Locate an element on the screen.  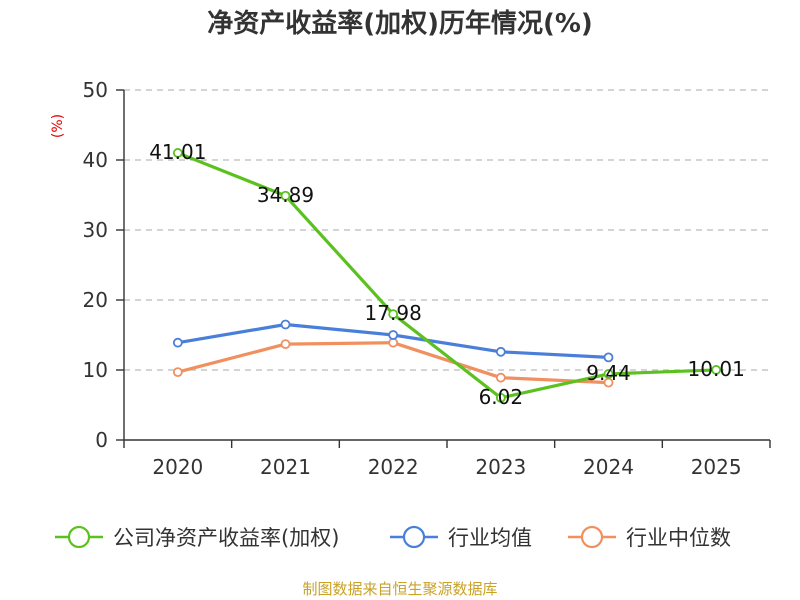
series-0-point-2024 is located at coordinates (608, 374).